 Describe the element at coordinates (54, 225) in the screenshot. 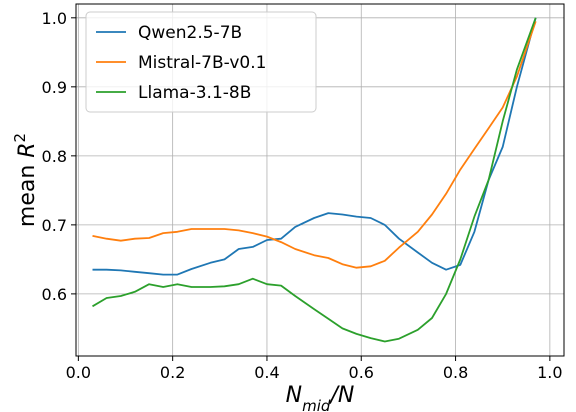

I see `y-tick-label: 0.7` at that location.